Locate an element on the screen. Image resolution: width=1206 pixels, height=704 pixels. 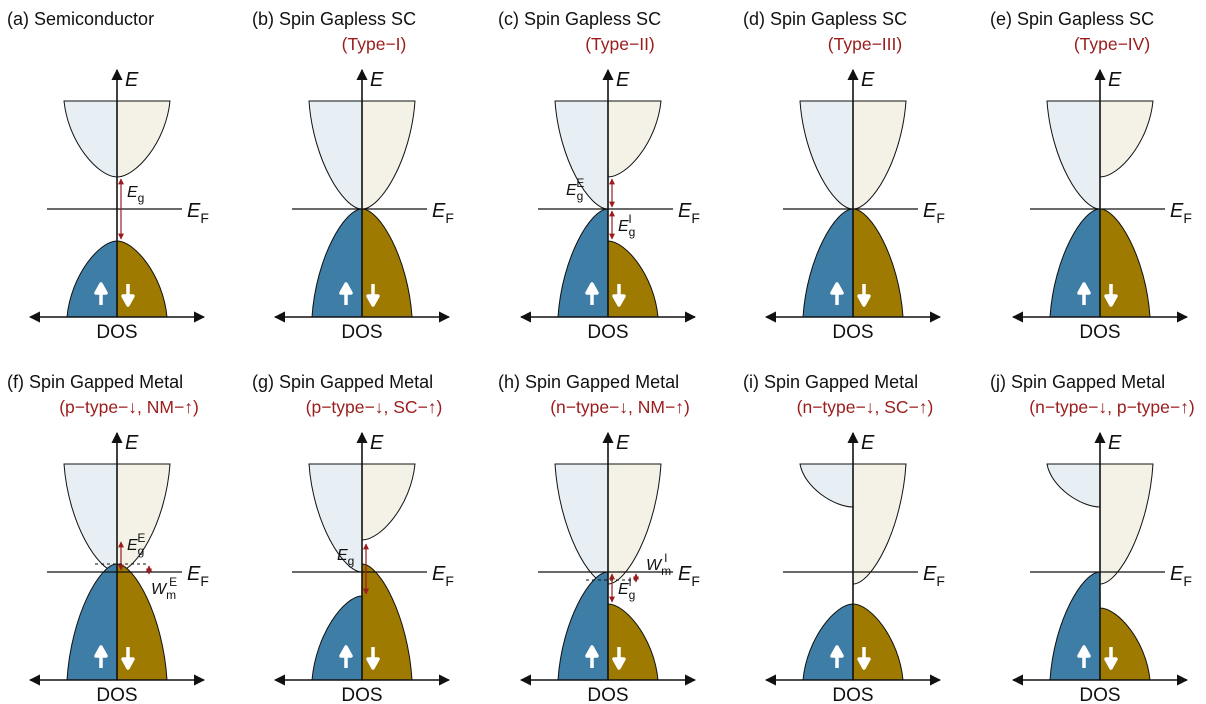
gap-label-sub: m is located at coordinates (171, 595).